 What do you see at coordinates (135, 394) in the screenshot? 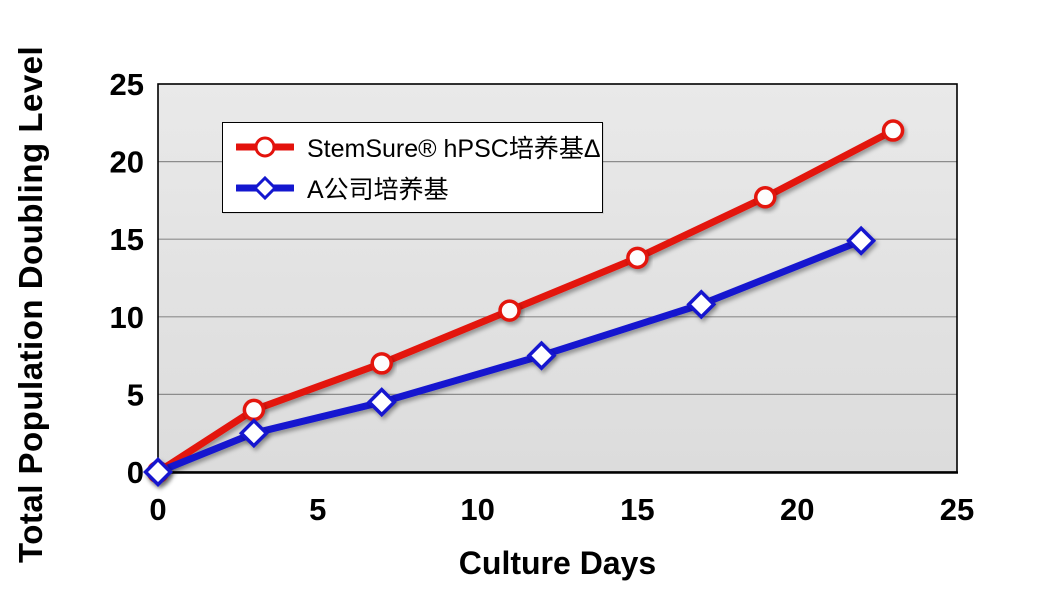
I see `y-tick-label-5: 5` at bounding box center [135, 394].